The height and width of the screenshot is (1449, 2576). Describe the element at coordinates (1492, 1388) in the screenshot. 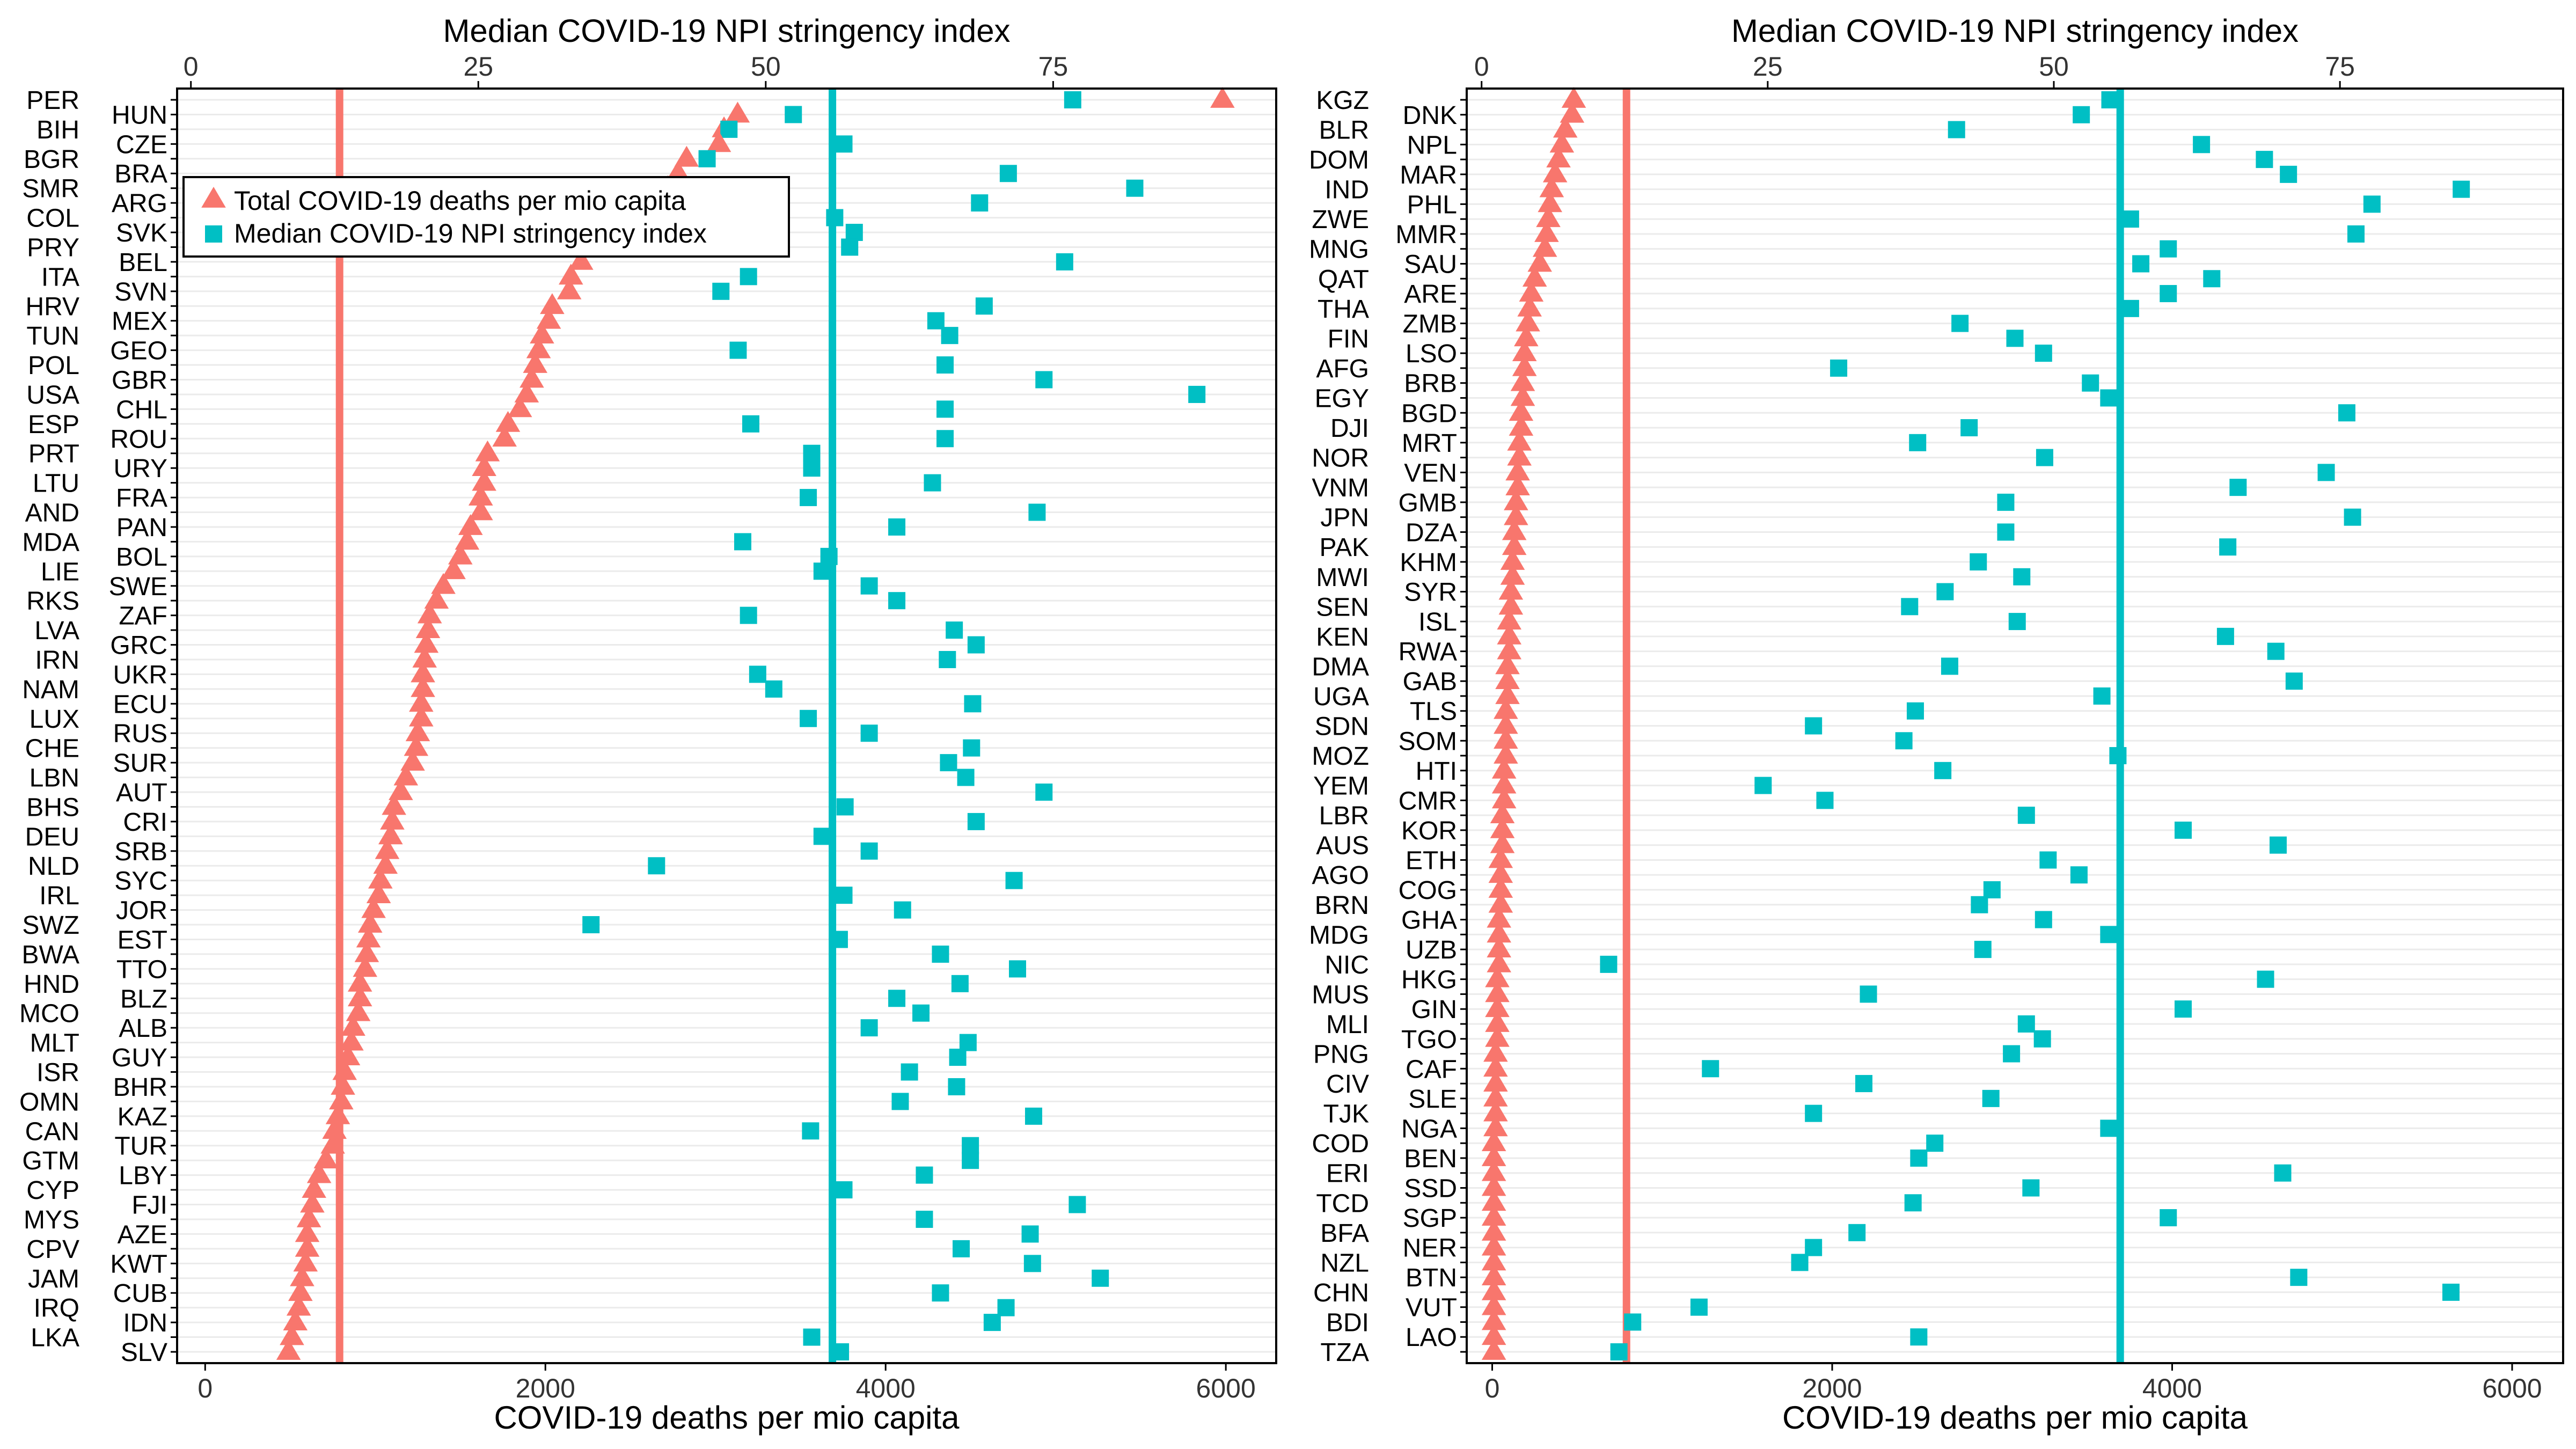

I see `x-bottom-tick-label: 0` at that location.